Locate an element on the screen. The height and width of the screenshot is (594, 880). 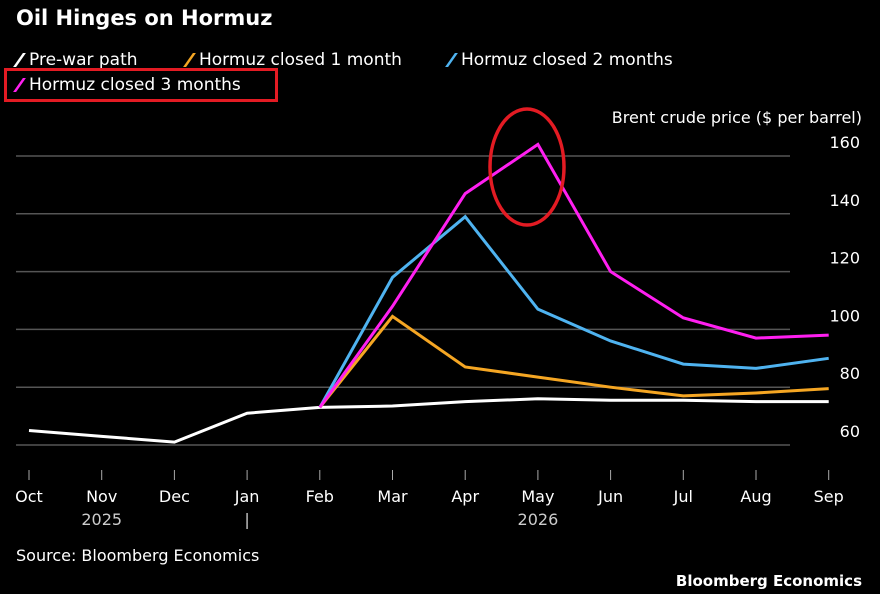
y-tick-label: 120 is located at coordinates (844, 258).